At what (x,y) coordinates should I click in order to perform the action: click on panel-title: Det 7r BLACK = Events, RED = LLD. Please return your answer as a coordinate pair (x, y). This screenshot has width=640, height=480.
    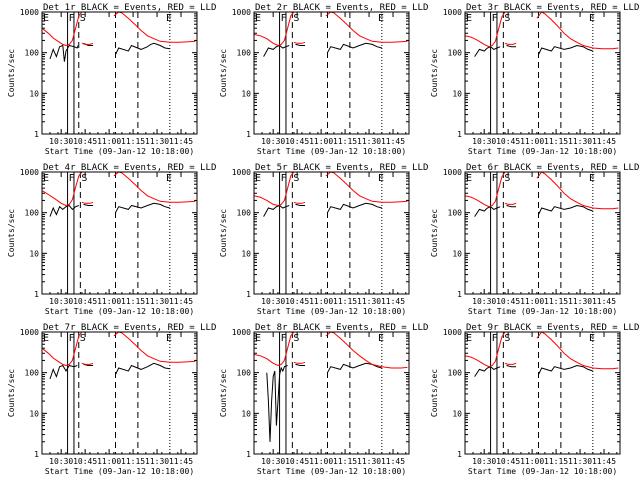
    Looking at the image, I should click on (129, 328).